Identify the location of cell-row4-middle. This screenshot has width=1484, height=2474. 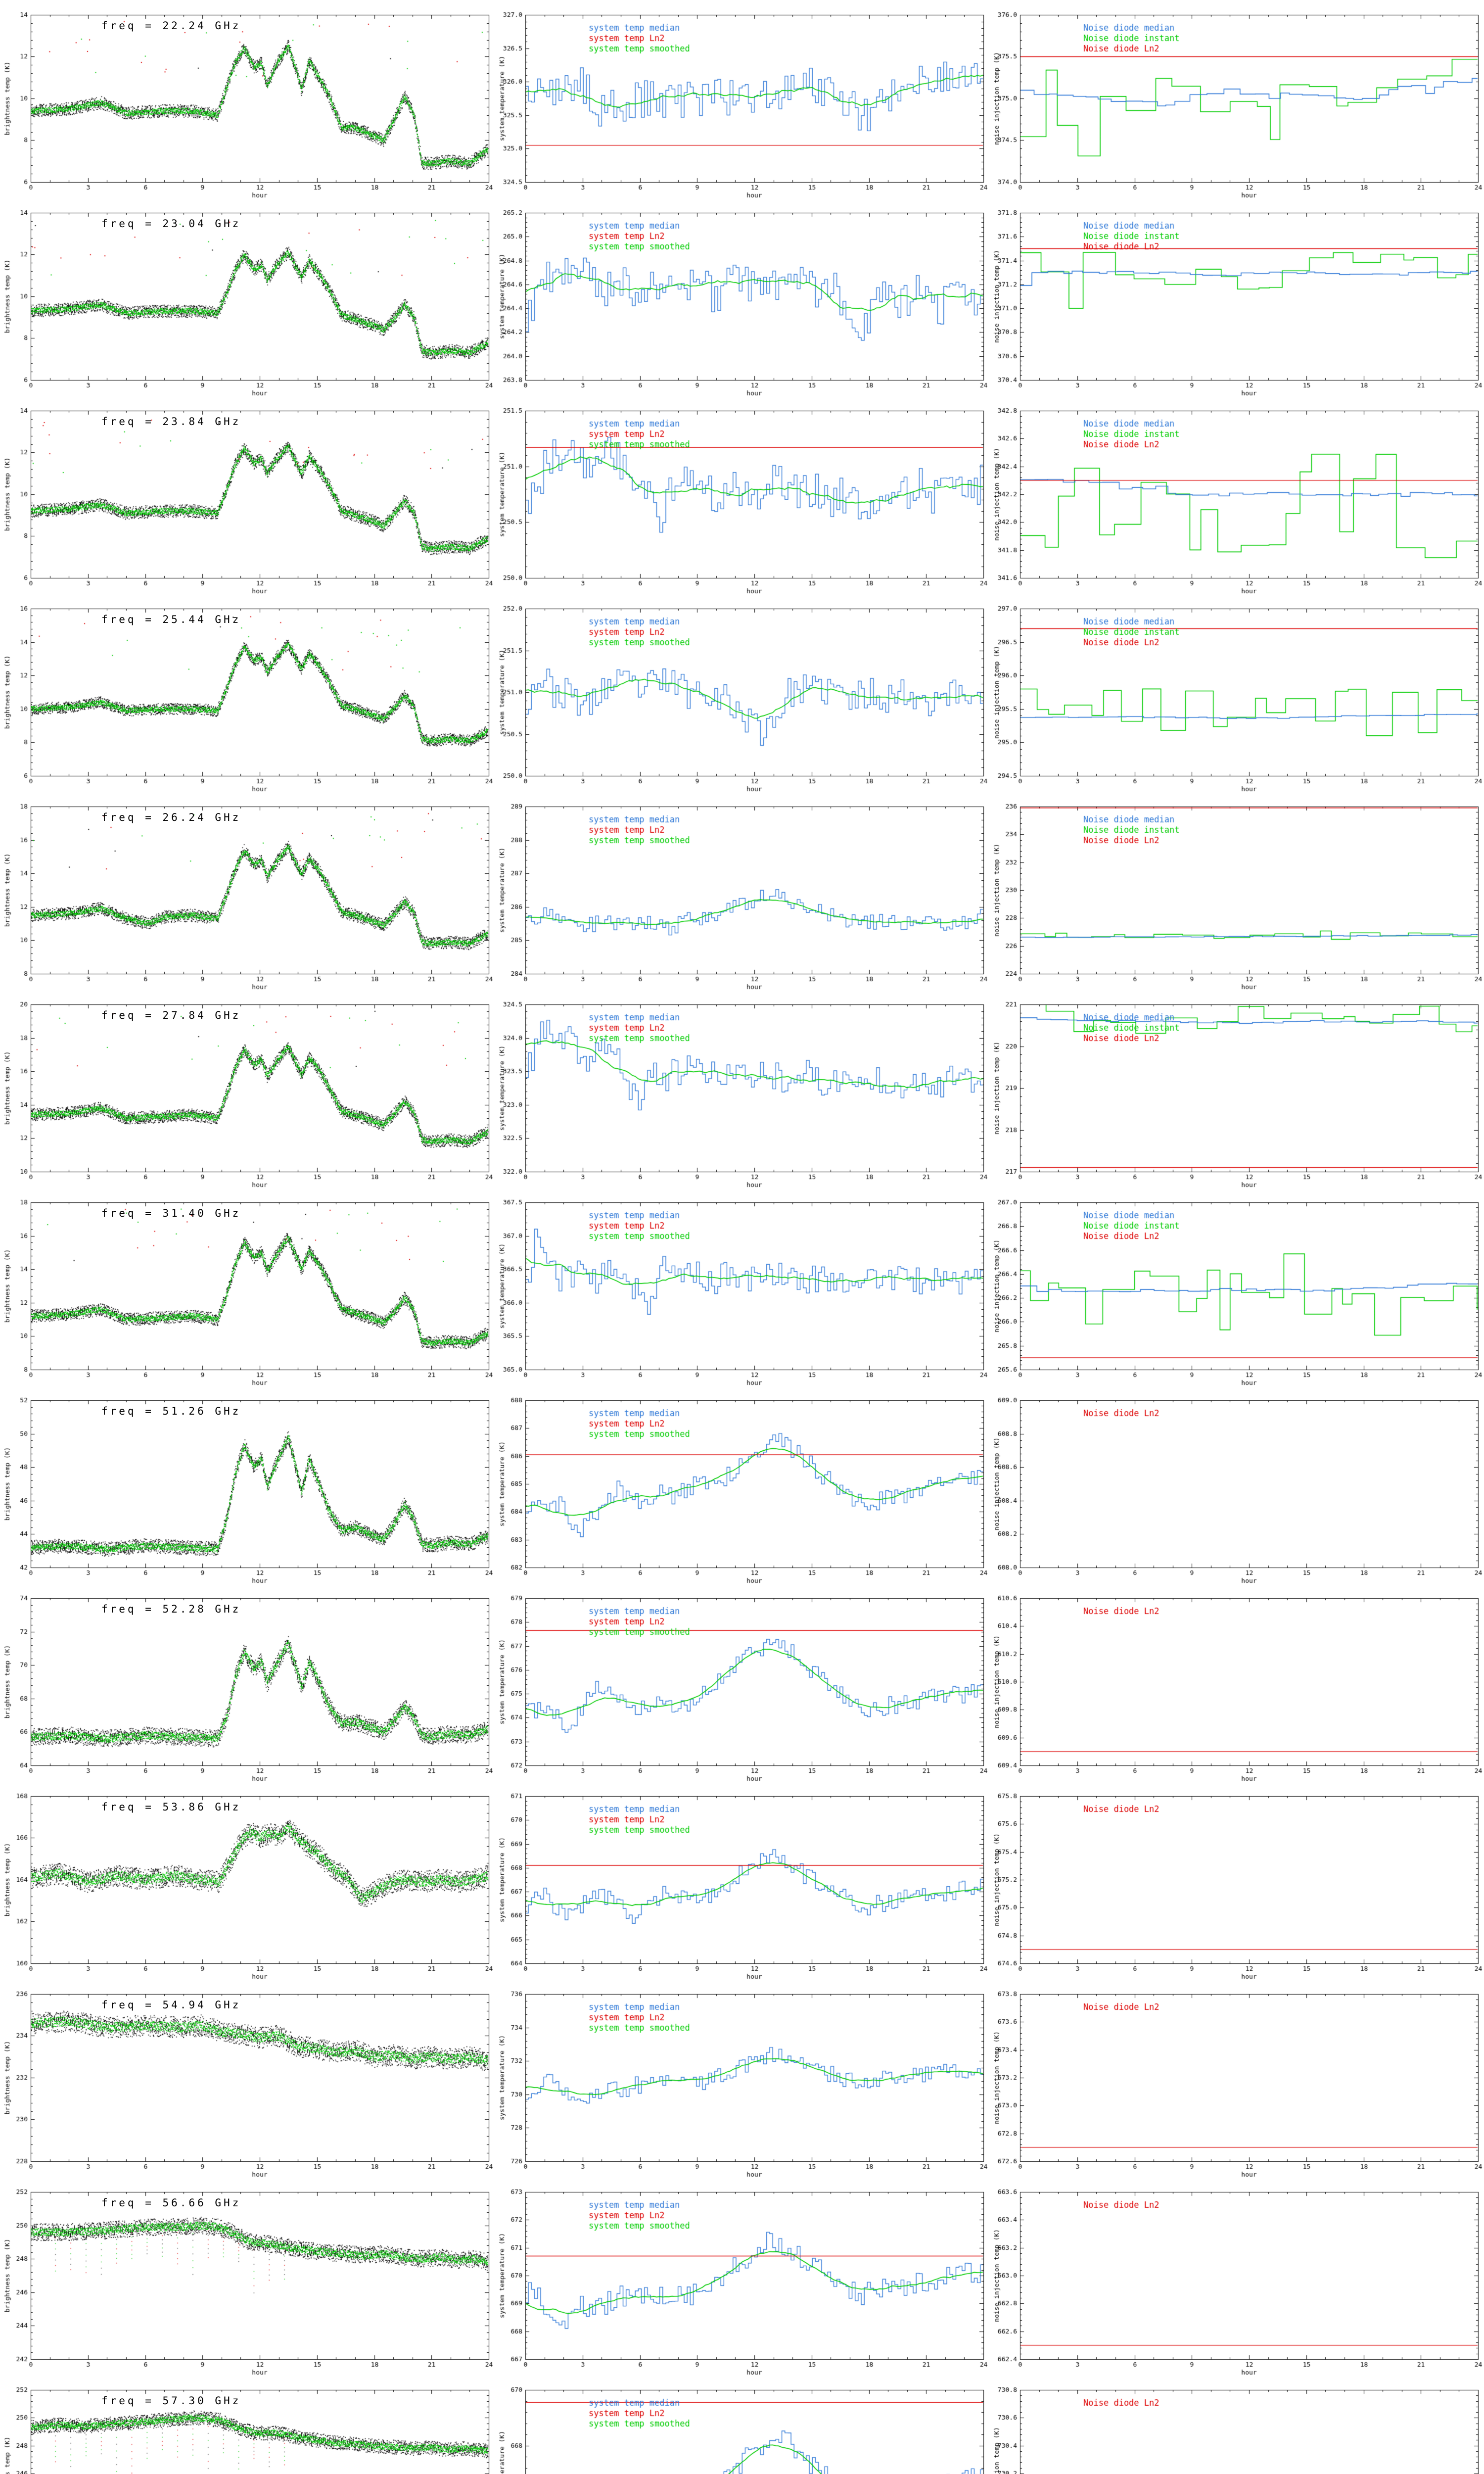
(742, 693).